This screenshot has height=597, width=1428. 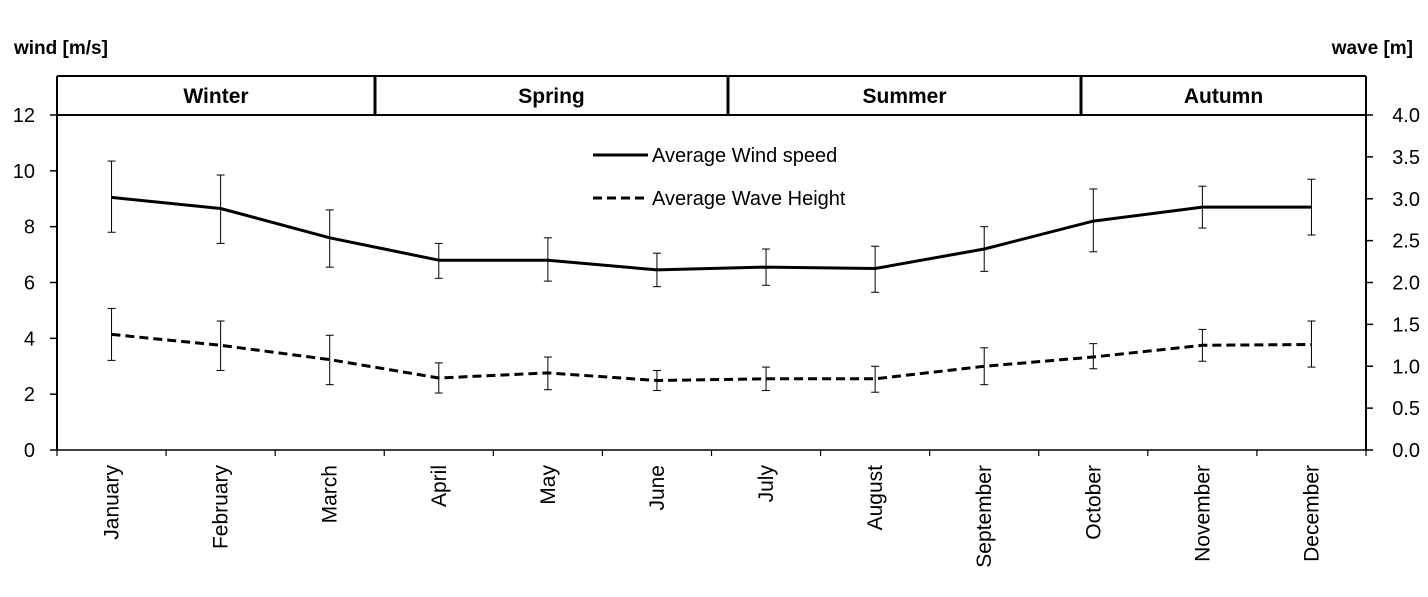 I want to click on left-axis-title: wind [m/s], so click(x=60, y=48).